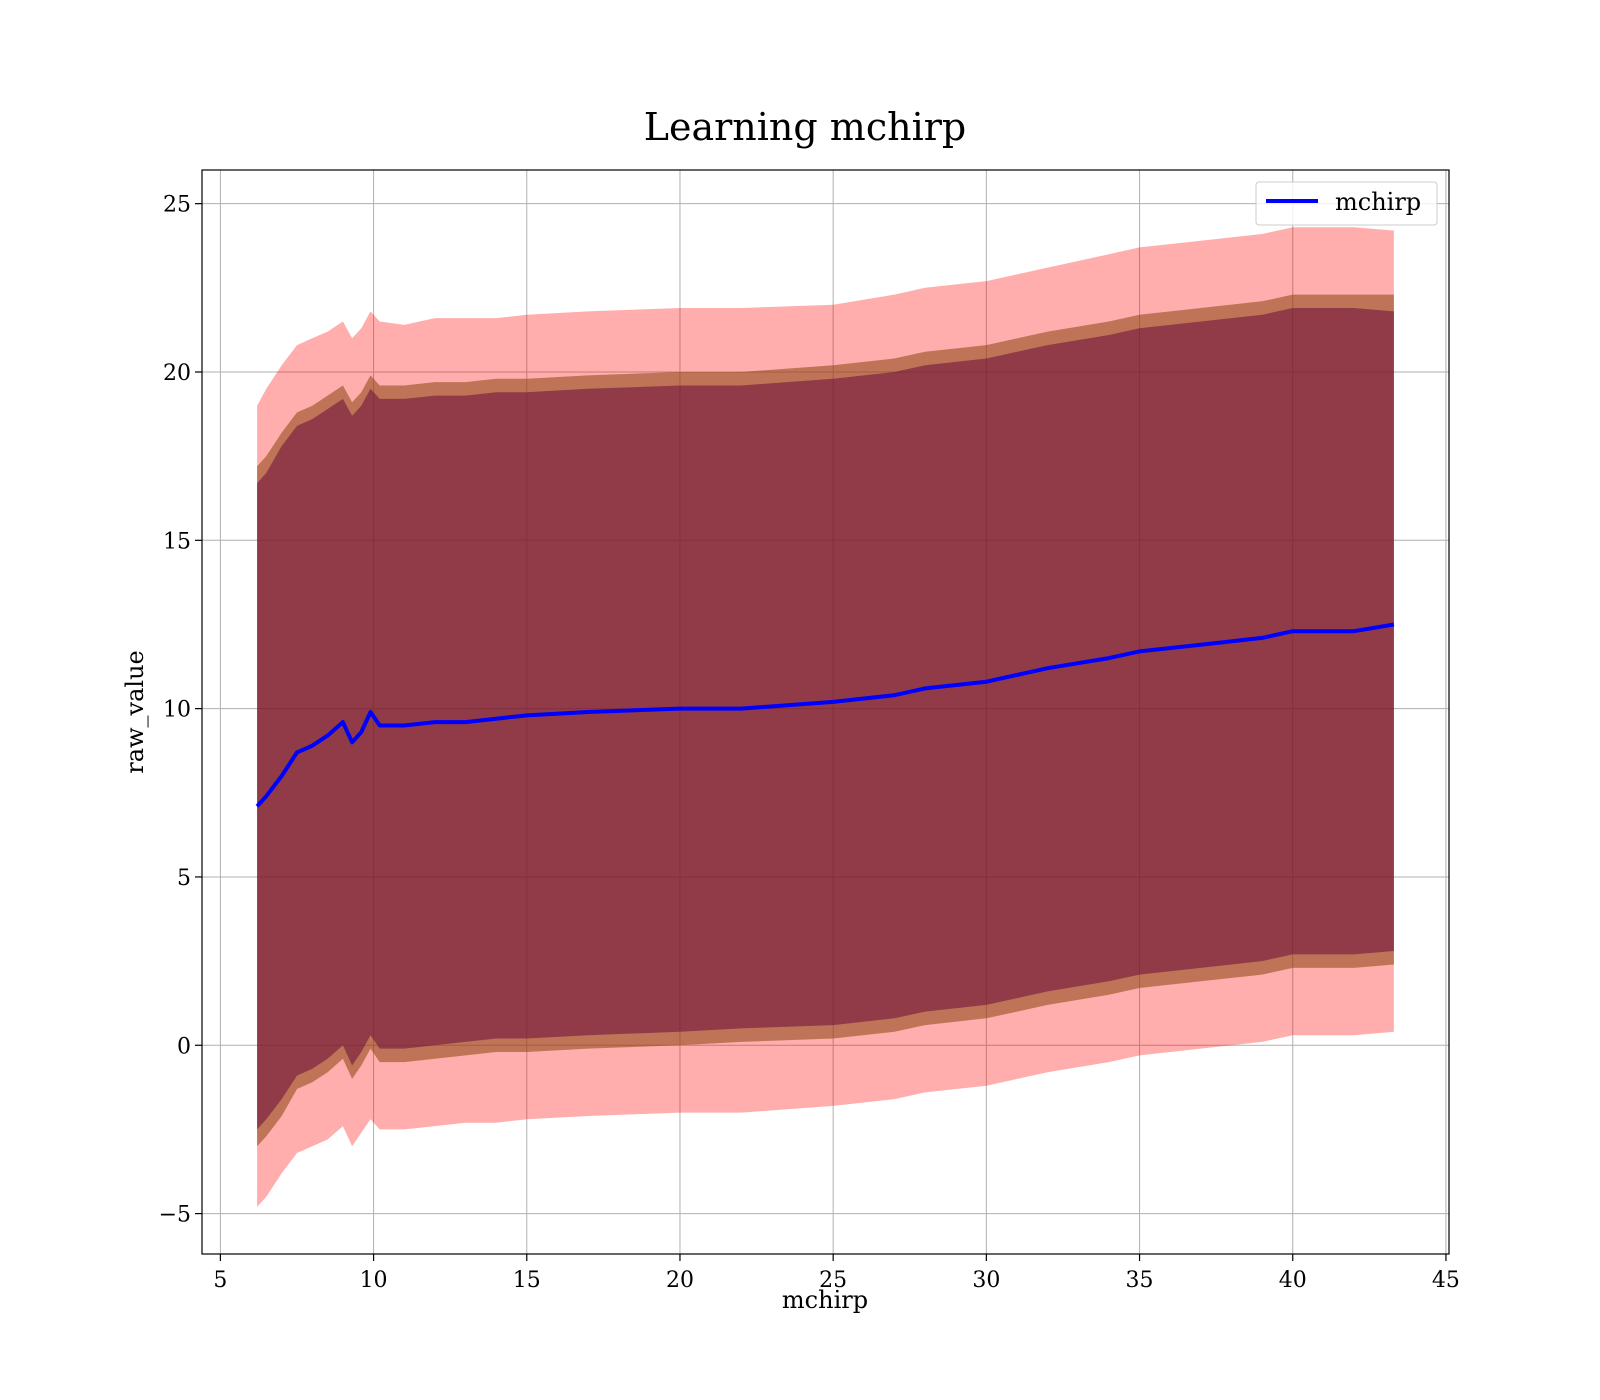 Image resolution: width=1600 pixels, height=1400 pixels. Describe the element at coordinates (177, 541) in the screenshot. I see `y-tick-label: 15` at that location.